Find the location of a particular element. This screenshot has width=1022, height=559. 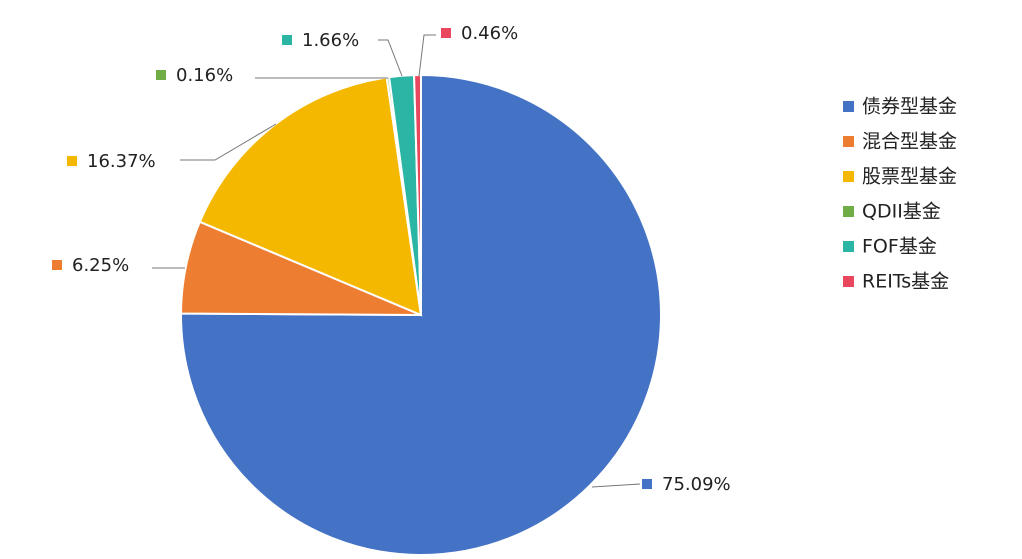

data-label: 0.16% is located at coordinates (204, 75).